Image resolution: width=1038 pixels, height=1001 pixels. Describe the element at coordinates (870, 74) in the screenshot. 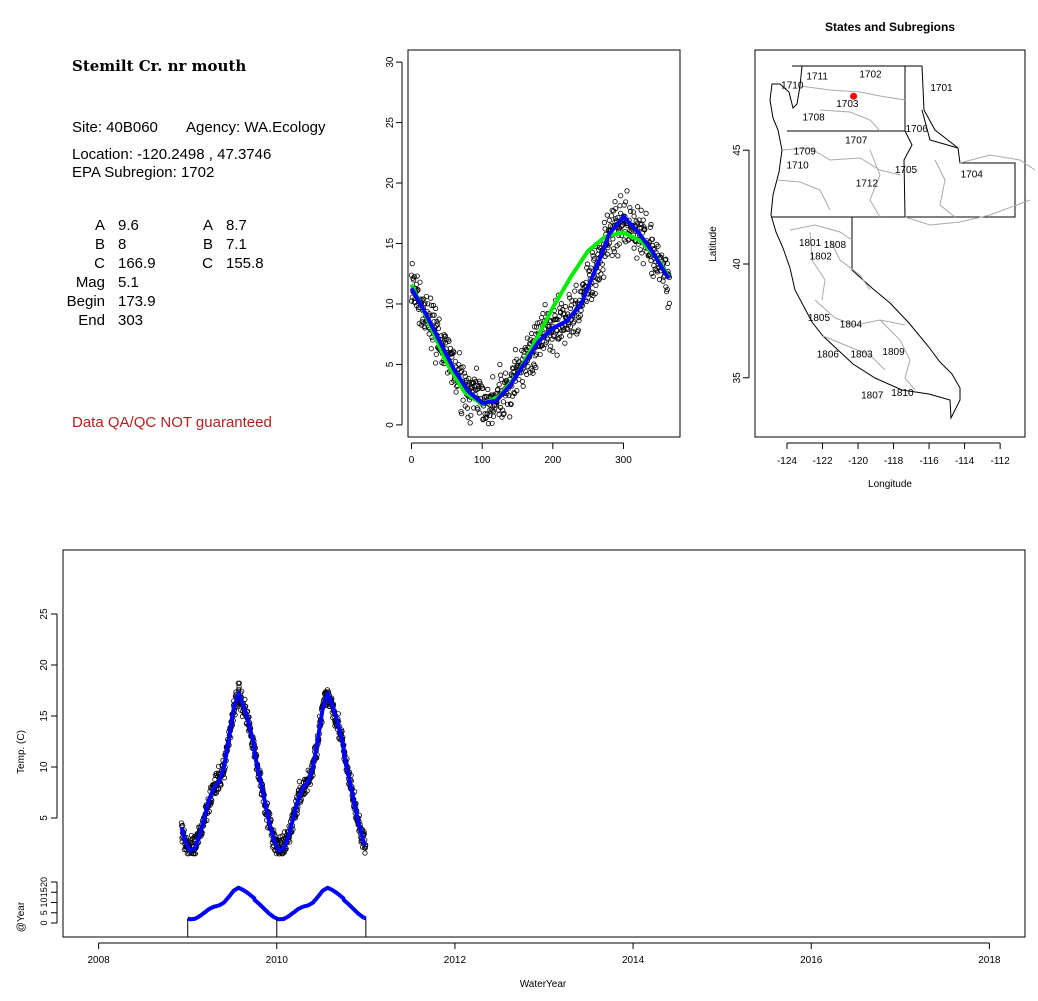

I see `region-label: 1702` at that location.